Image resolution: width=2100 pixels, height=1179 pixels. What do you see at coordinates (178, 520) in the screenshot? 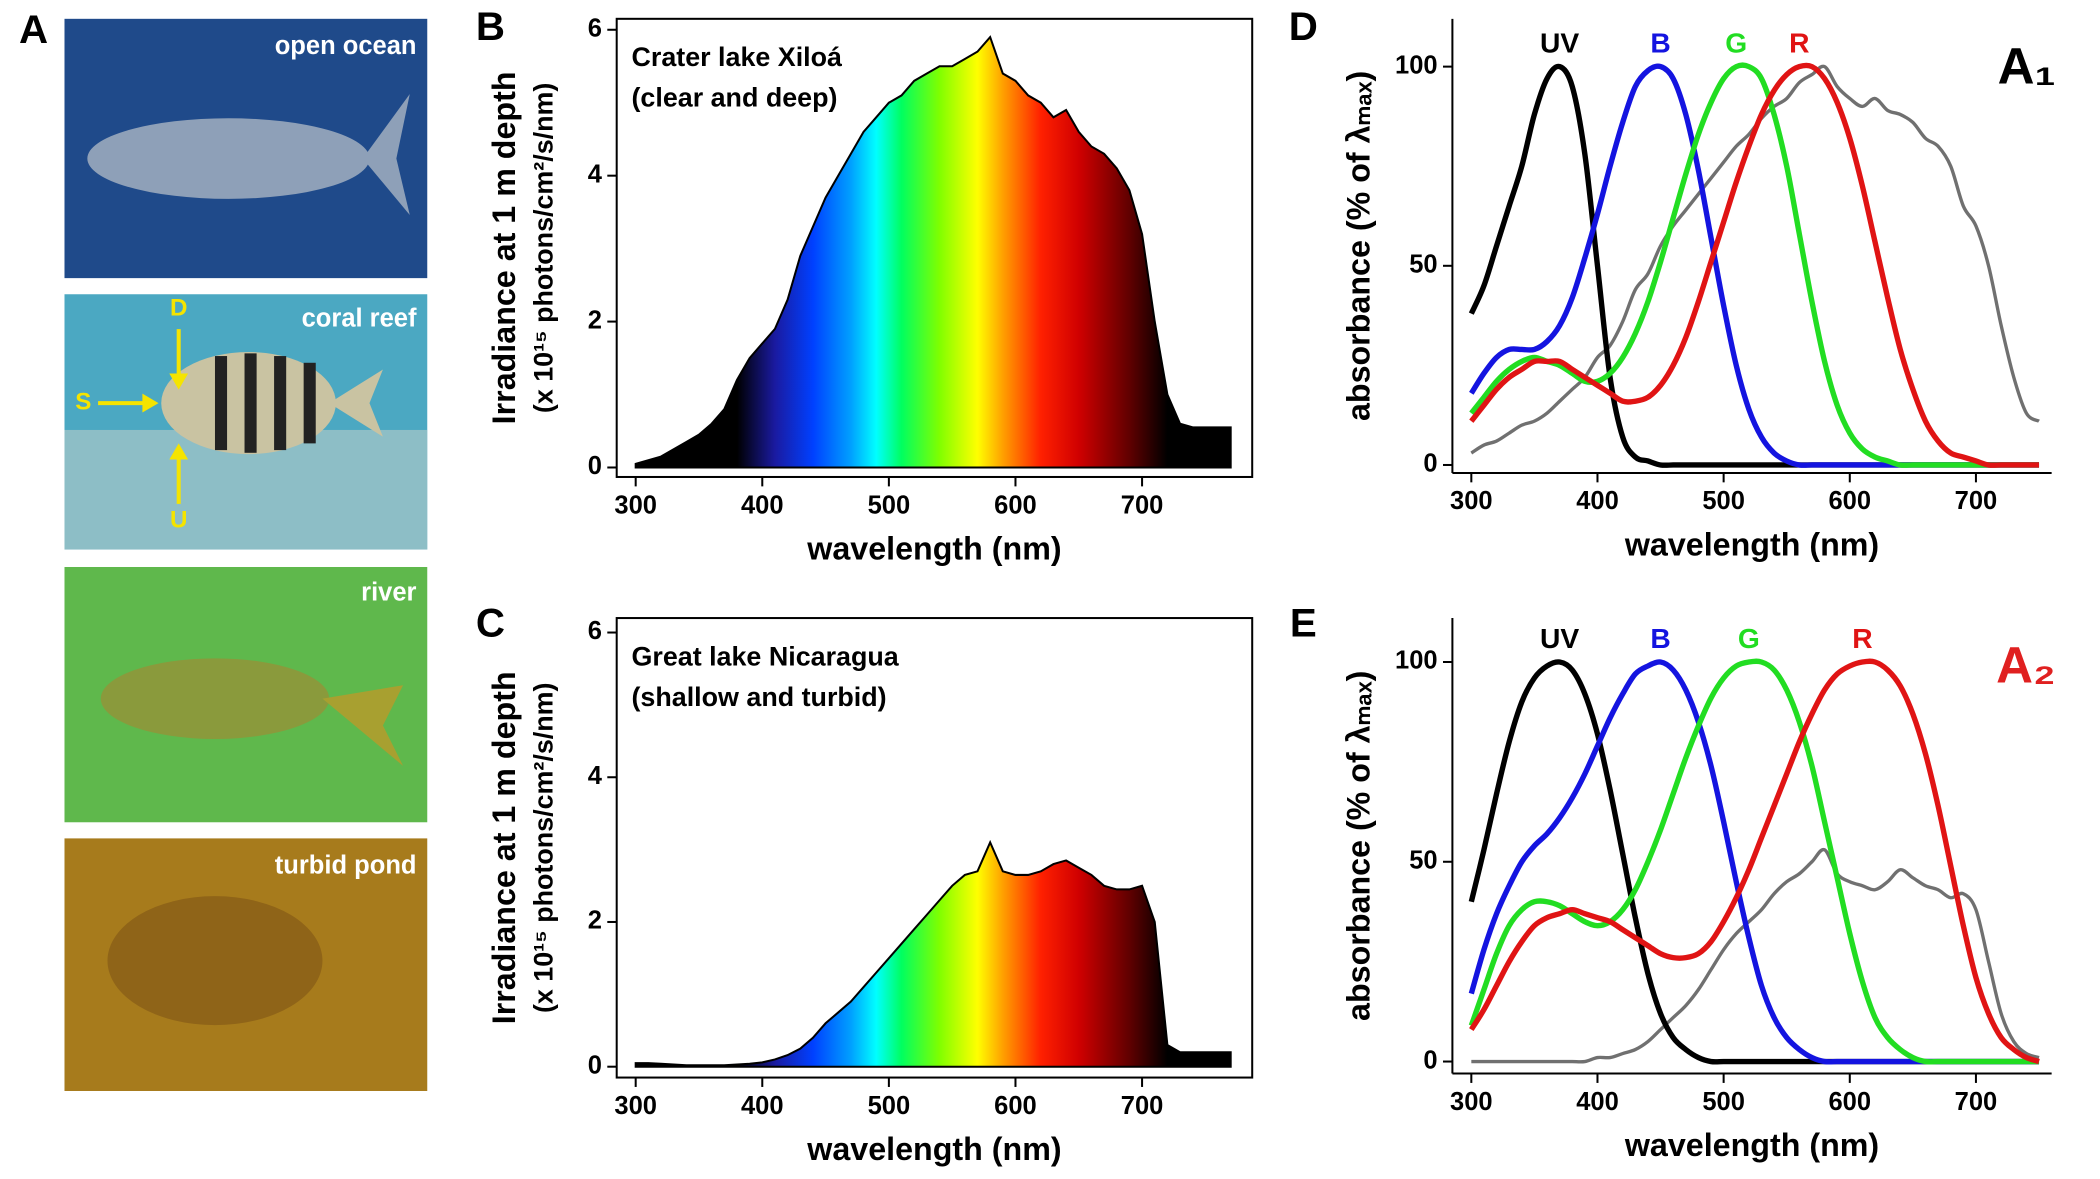
I see `arrow-label: U` at bounding box center [178, 520].